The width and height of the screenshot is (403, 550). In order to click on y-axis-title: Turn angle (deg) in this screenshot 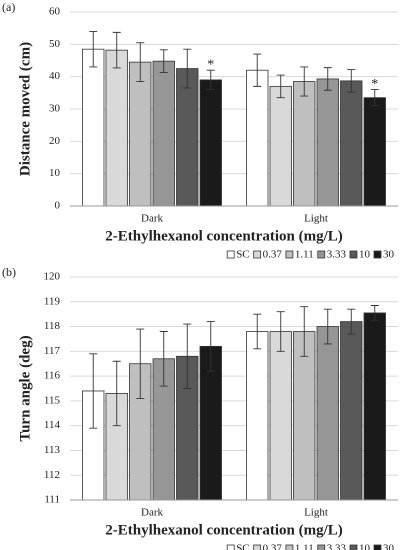, I will do `click(25, 388)`.